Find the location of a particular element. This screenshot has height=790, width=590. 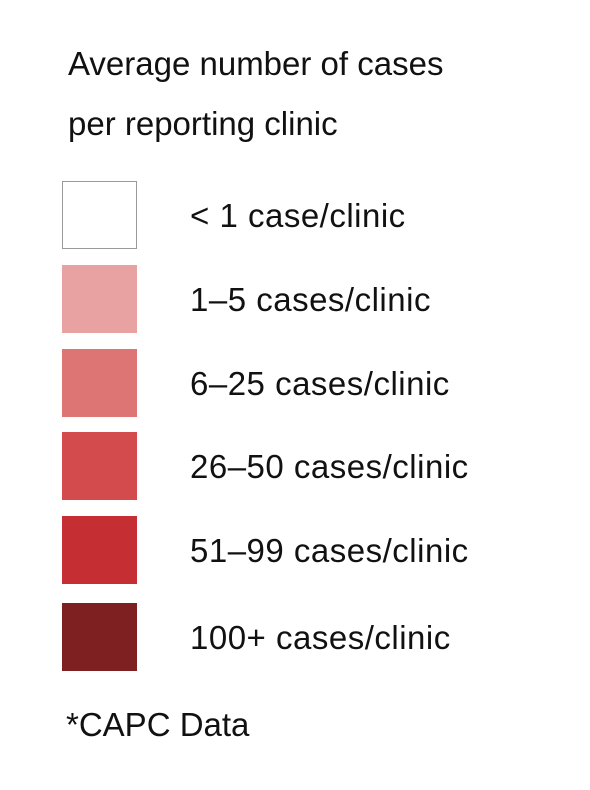

legend-label-6-25: 6–25 cases/clinic is located at coordinates (320, 383).